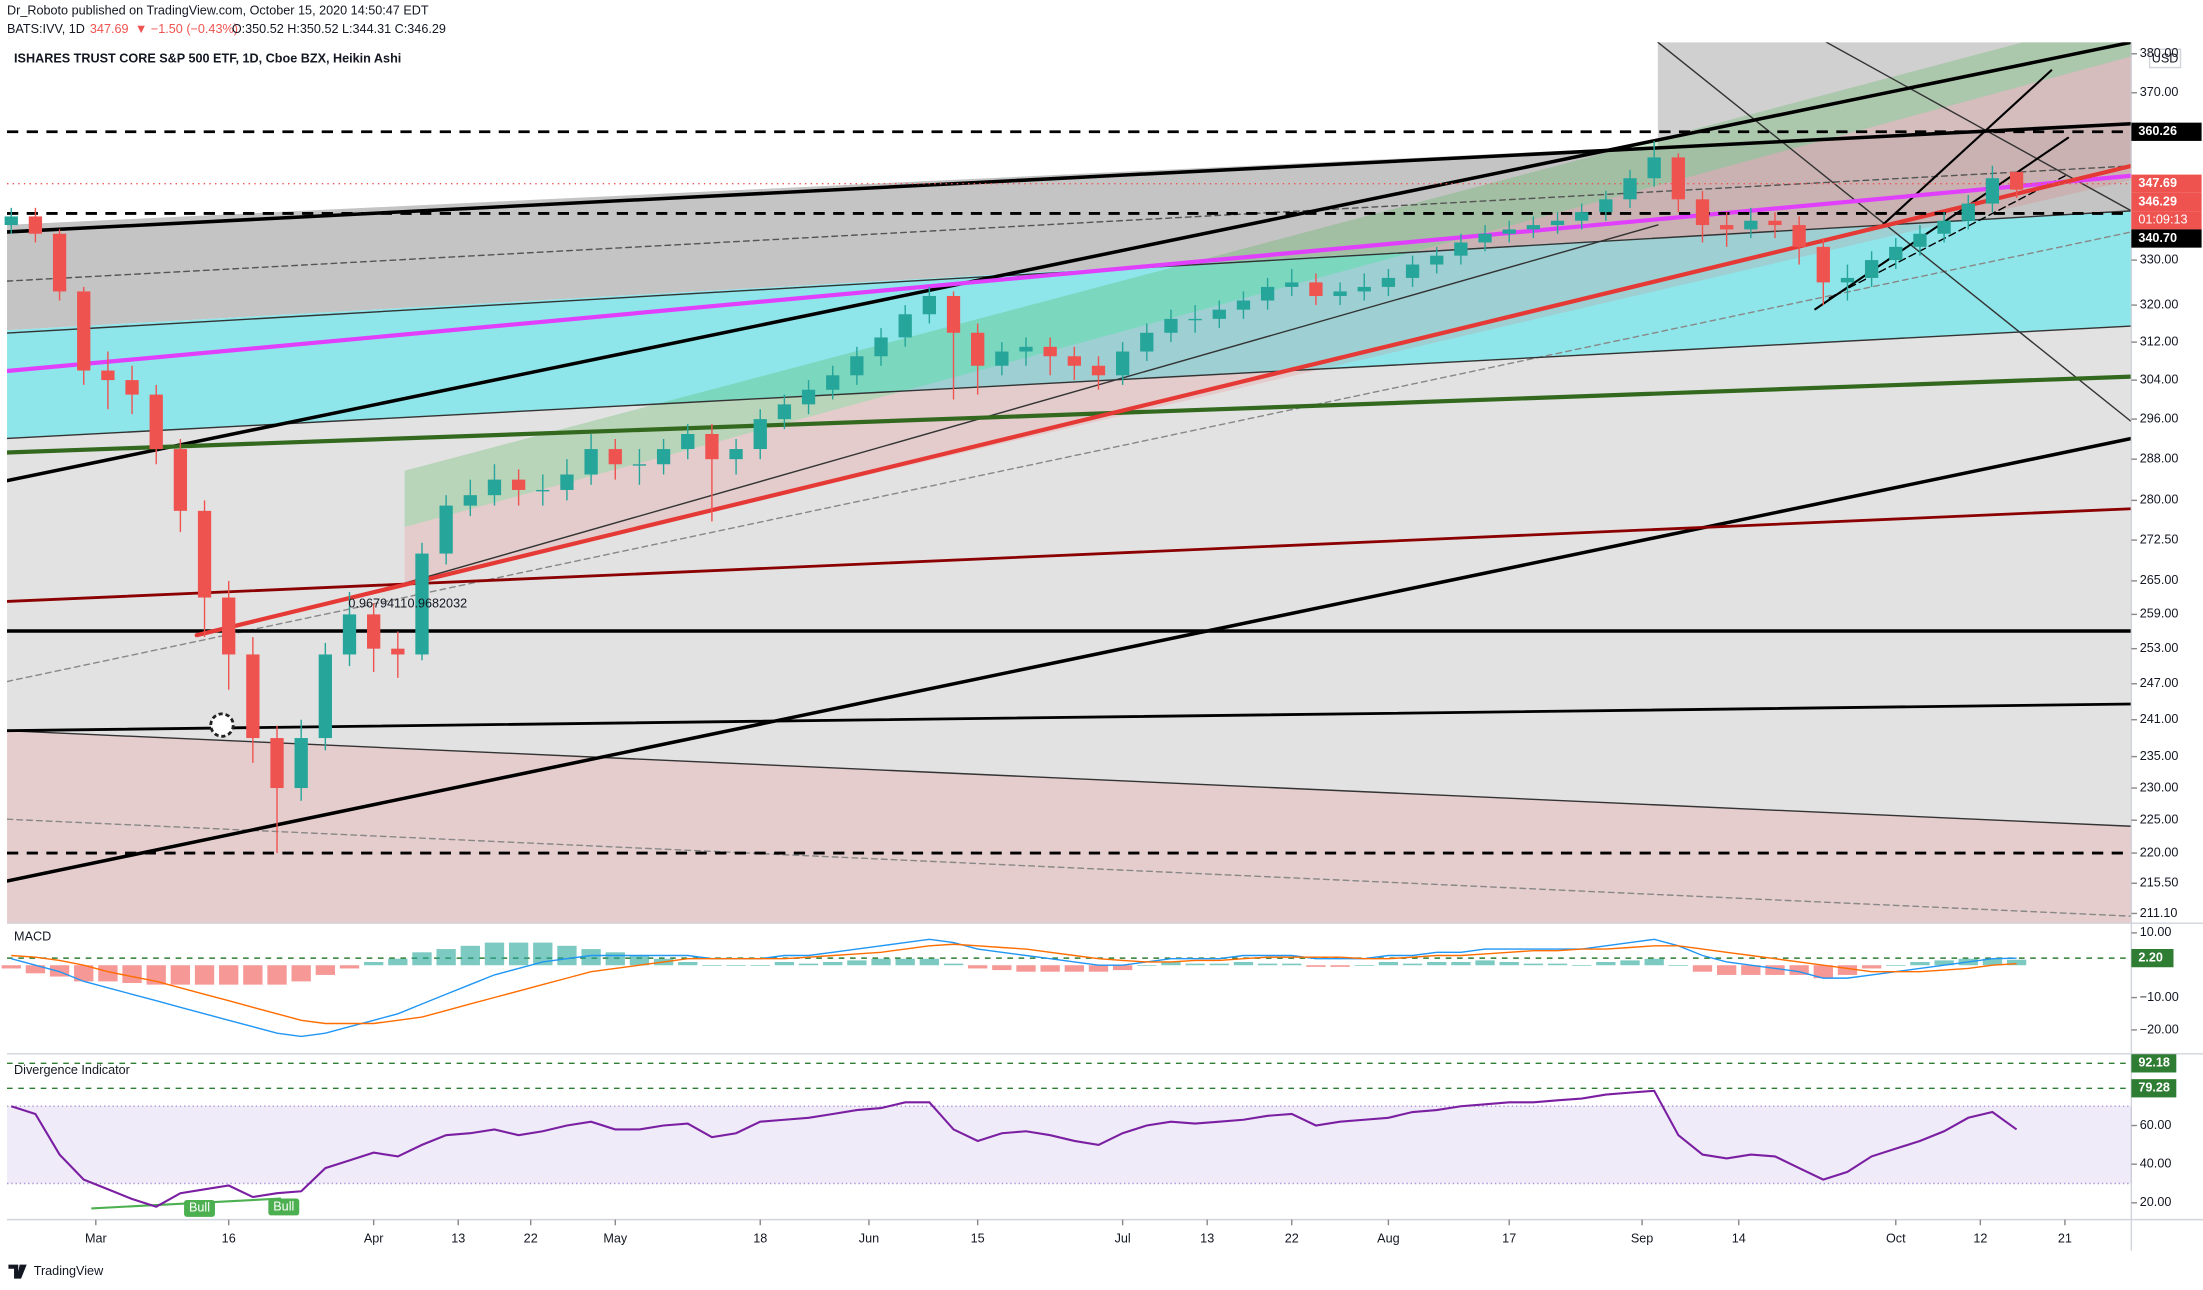 This screenshot has height=1290, width=2203. I want to click on currency-box, so click(2165, 58).